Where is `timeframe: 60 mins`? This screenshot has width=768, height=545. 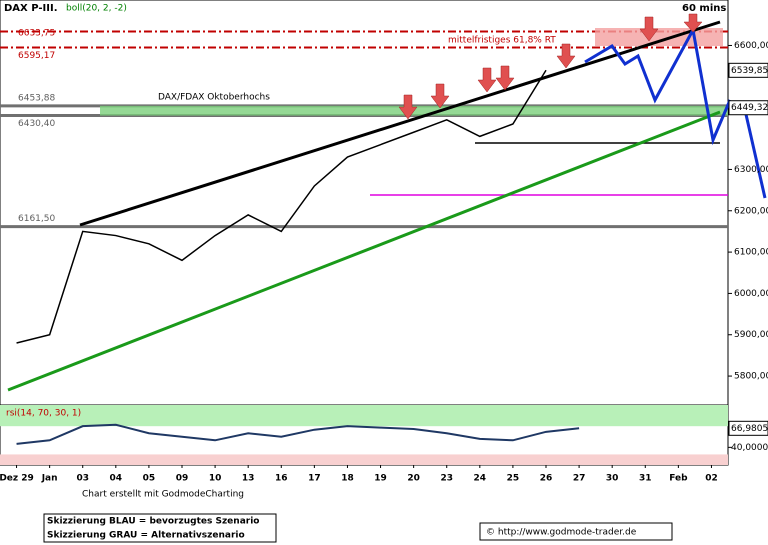
timeframe: 60 mins is located at coordinates (704, 8).